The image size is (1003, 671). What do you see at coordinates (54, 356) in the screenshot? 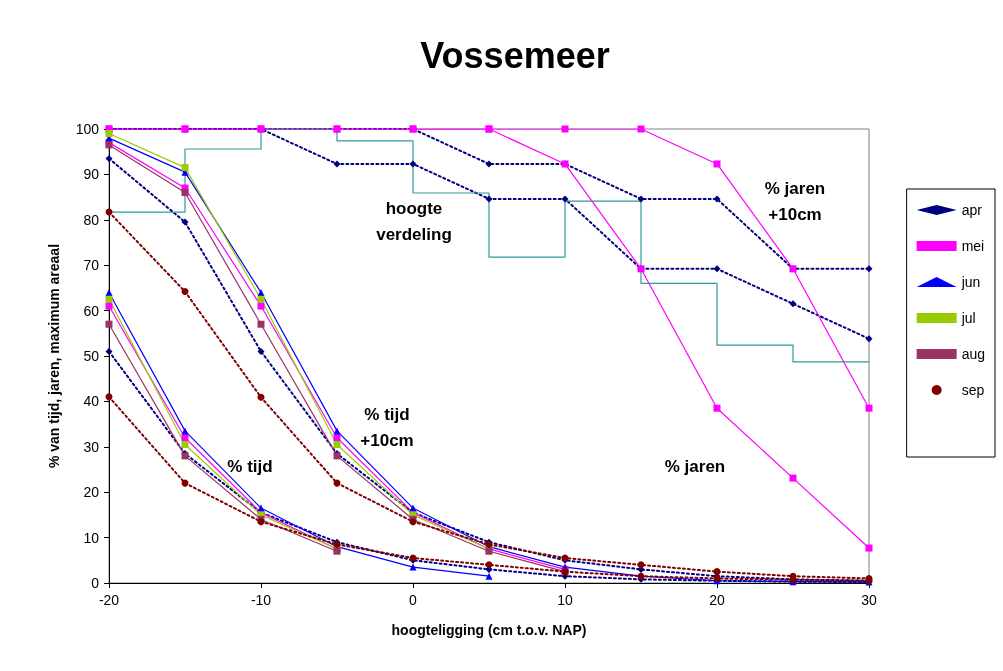
I see `y-axis-title: % van tijd, jaren, maximum areaal` at bounding box center [54, 356].